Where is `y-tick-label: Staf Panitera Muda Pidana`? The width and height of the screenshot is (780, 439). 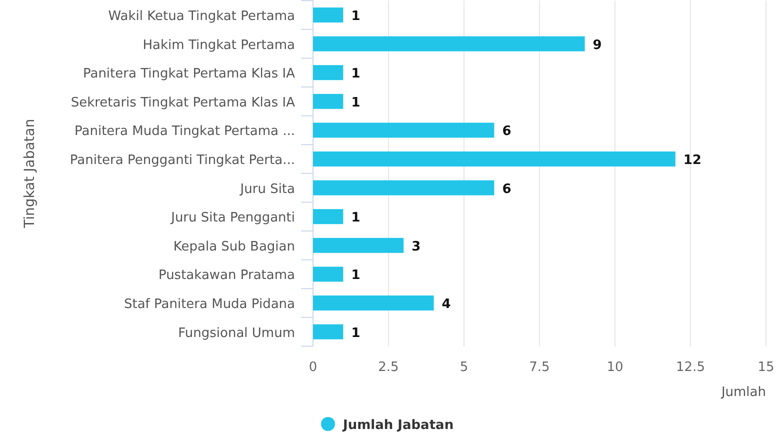
y-tick-label: Staf Panitera Muda Pidana is located at coordinates (209, 304).